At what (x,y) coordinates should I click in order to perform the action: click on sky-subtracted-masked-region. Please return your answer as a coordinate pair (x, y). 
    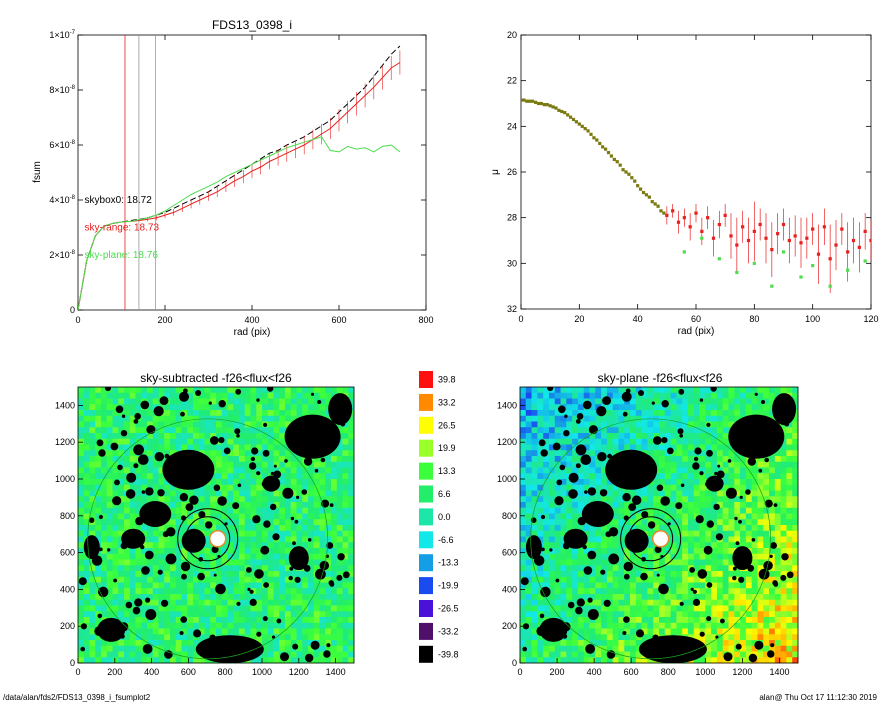
    Looking at the image, I should click on (188, 469).